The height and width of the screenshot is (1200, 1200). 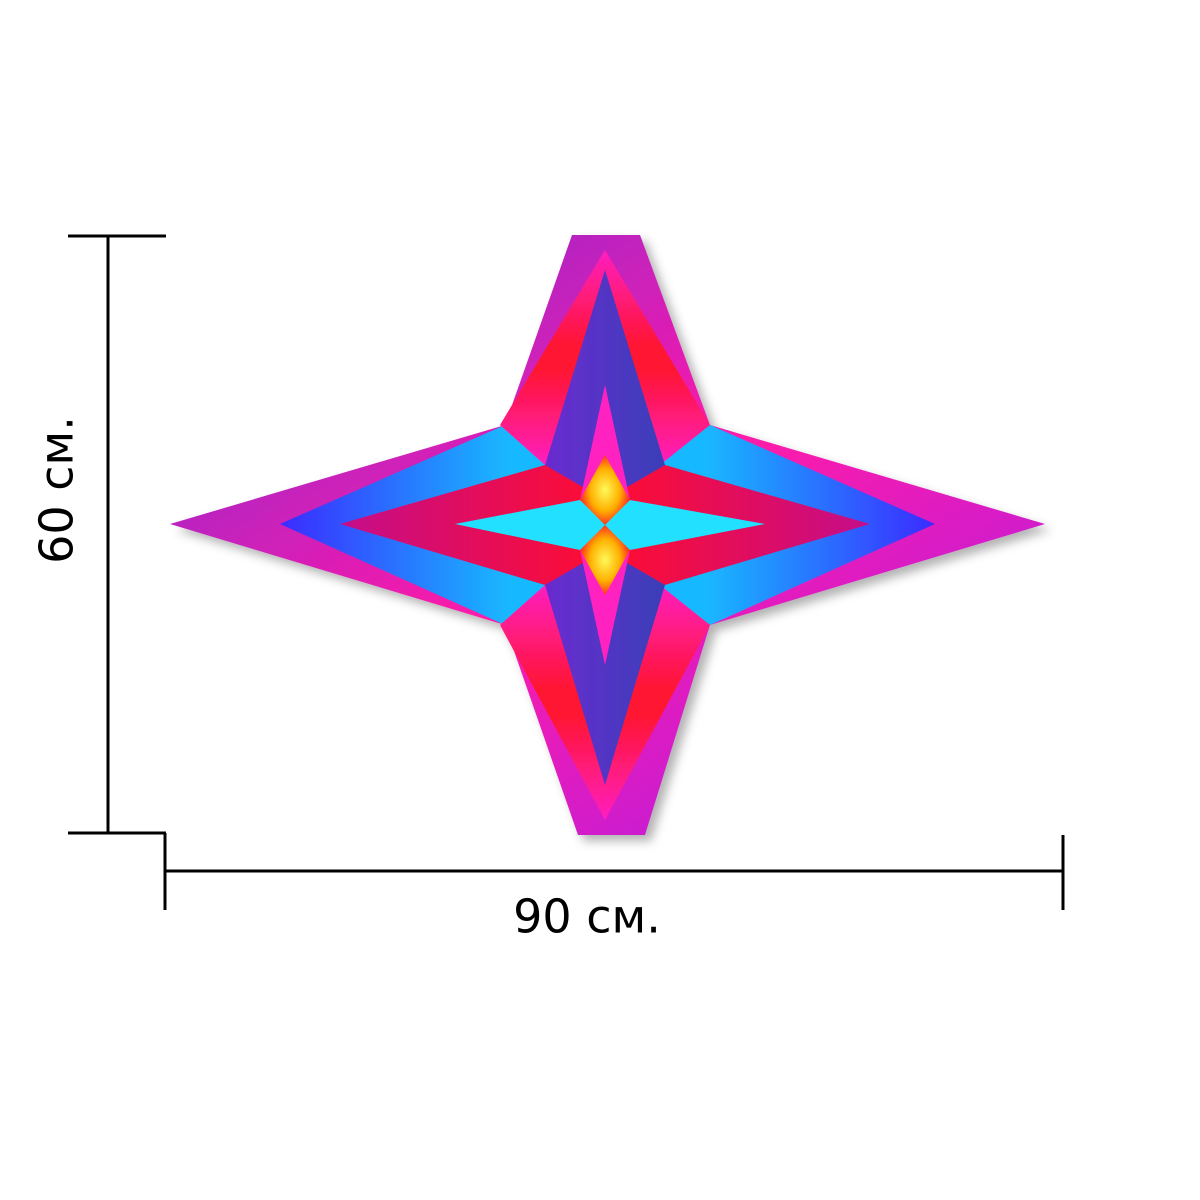 I want to click on width-label: 90 см., so click(x=587, y=917).